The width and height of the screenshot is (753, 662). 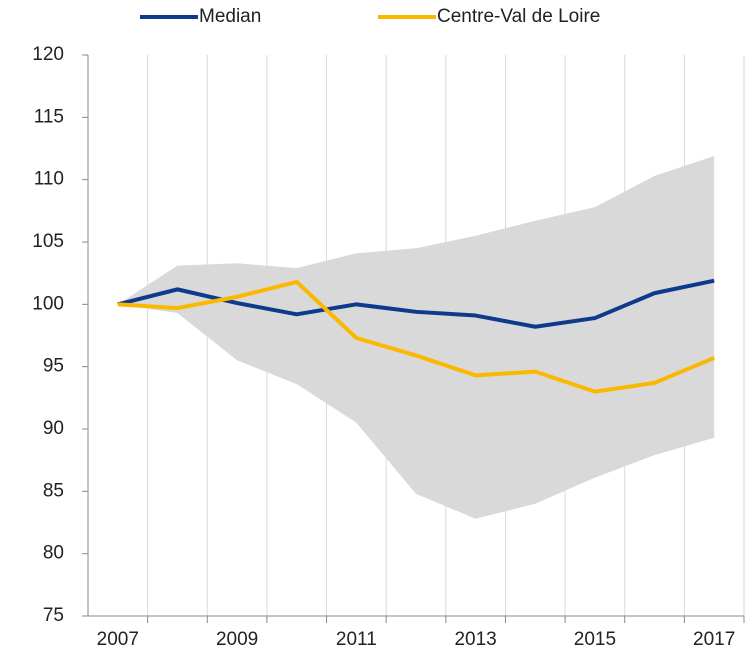 What do you see at coordinates (230, 16) in the screenshot?
I see `legend-label: Median` at bounding box center [230, 16].